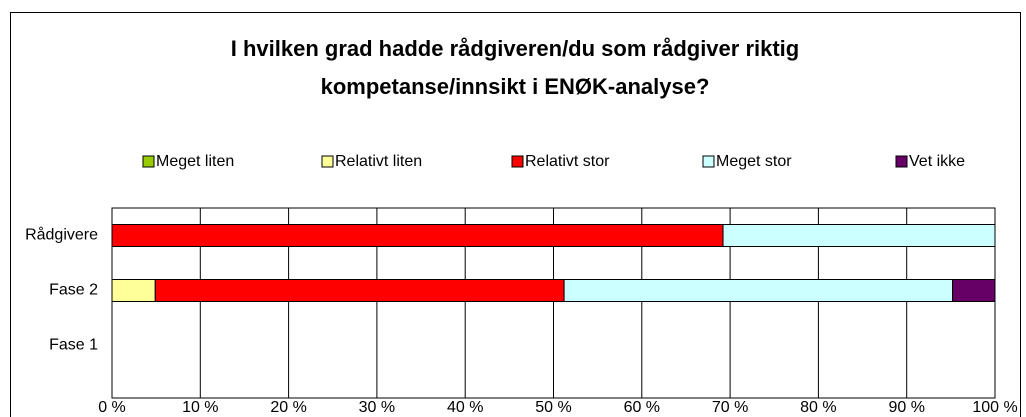 The height and width of the screenshot is (417, 1026). Describe the element at coordinates (378, 161) in the screenshot. I see `legend-label: Relativt liten` at that location.